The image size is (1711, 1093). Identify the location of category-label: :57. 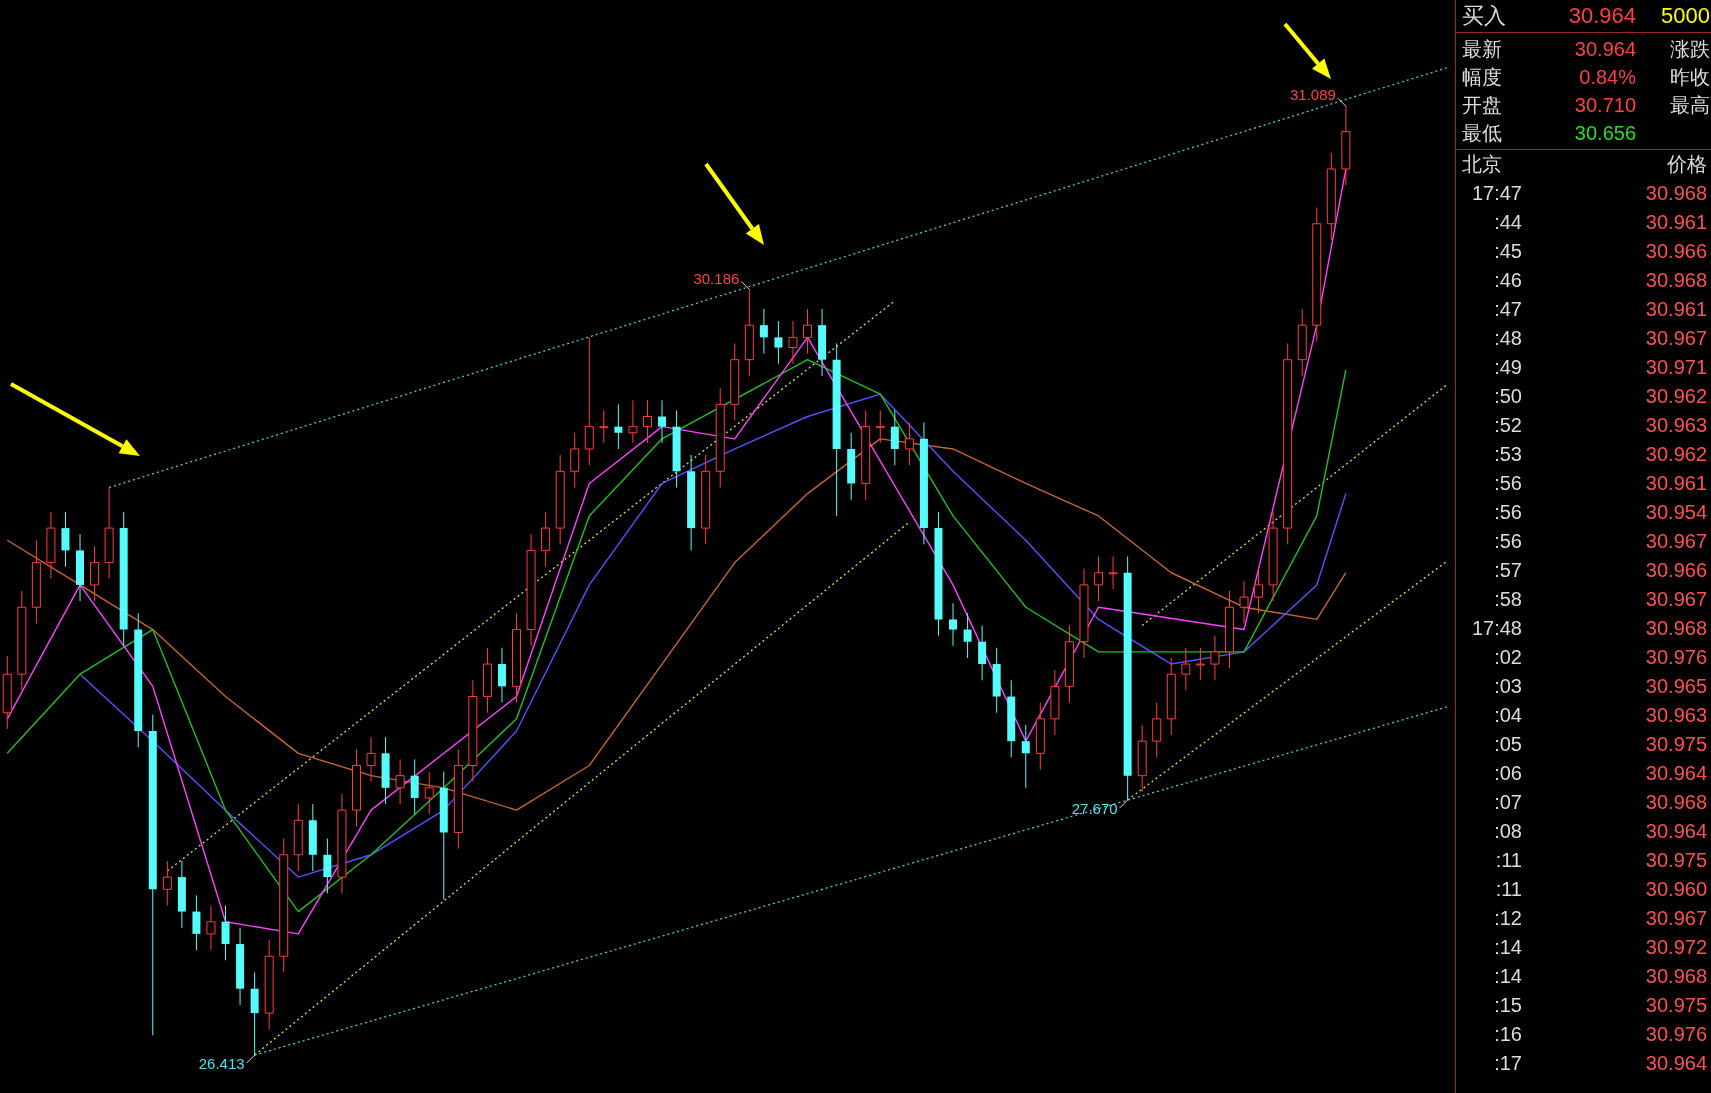
(1507, 570).